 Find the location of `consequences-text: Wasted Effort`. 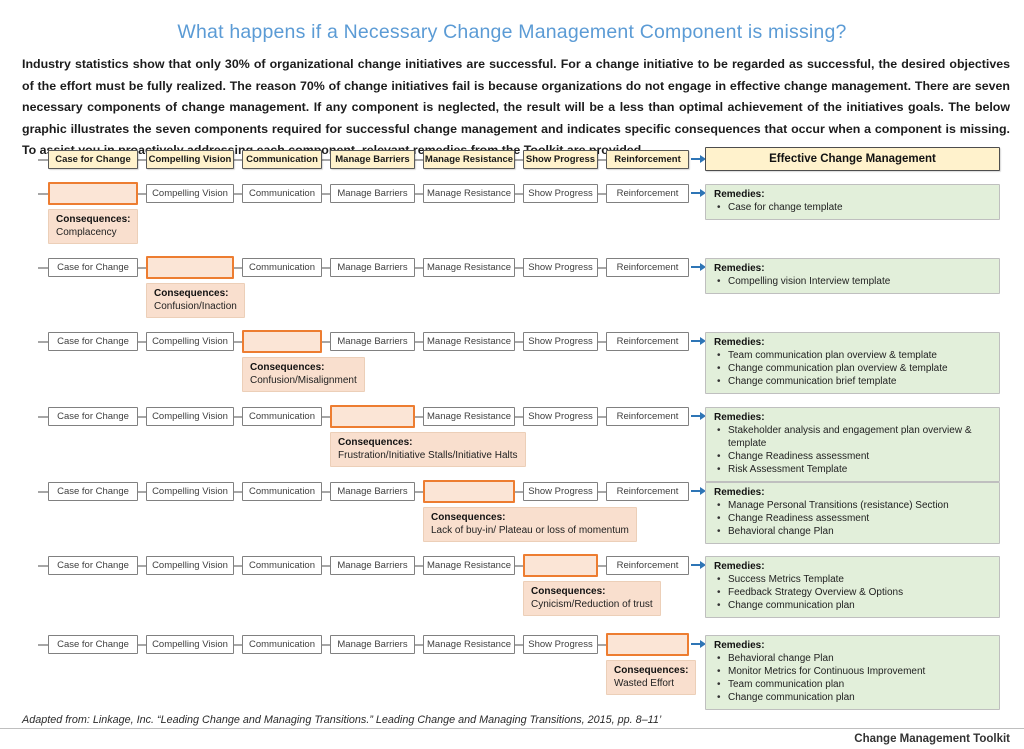

consequences-text: Wasted Effort is located at coordinates (644, 683).